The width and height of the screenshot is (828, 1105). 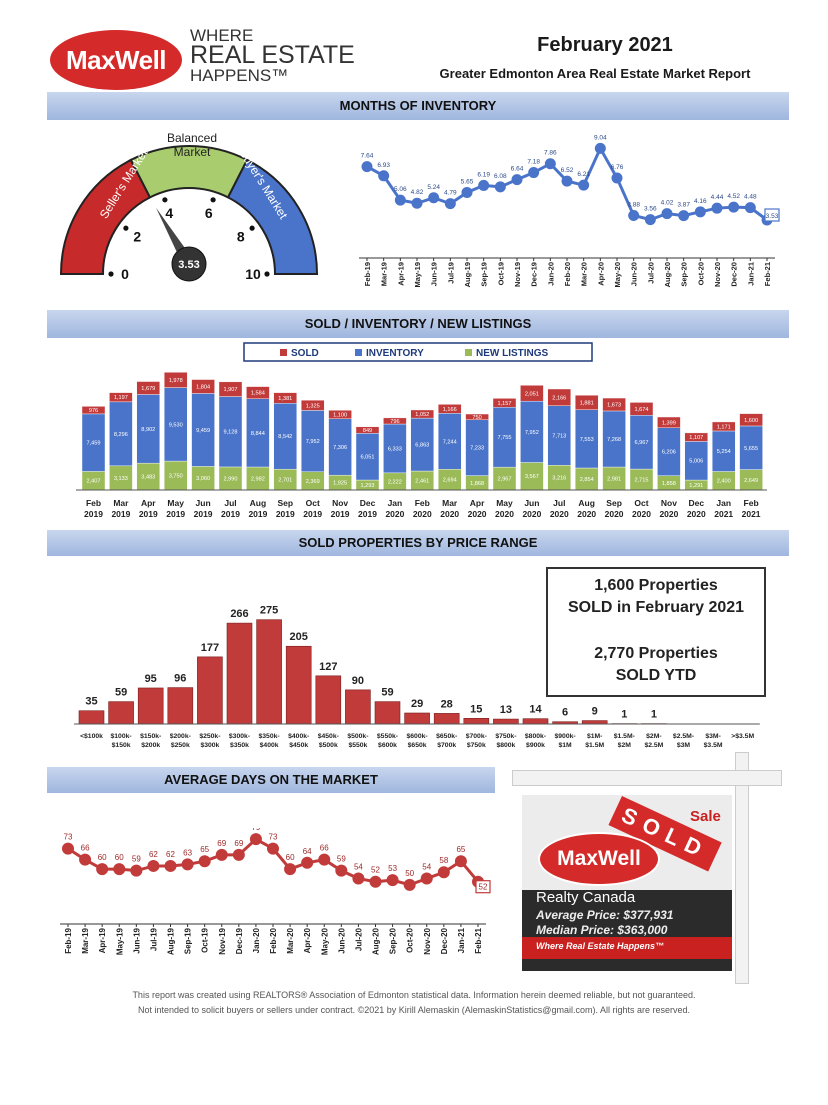 What do you see at coordinates (150, 745) in the screenshot?
I see `x-tick-label-line-2: $200k` at bounding box center [150, 745].